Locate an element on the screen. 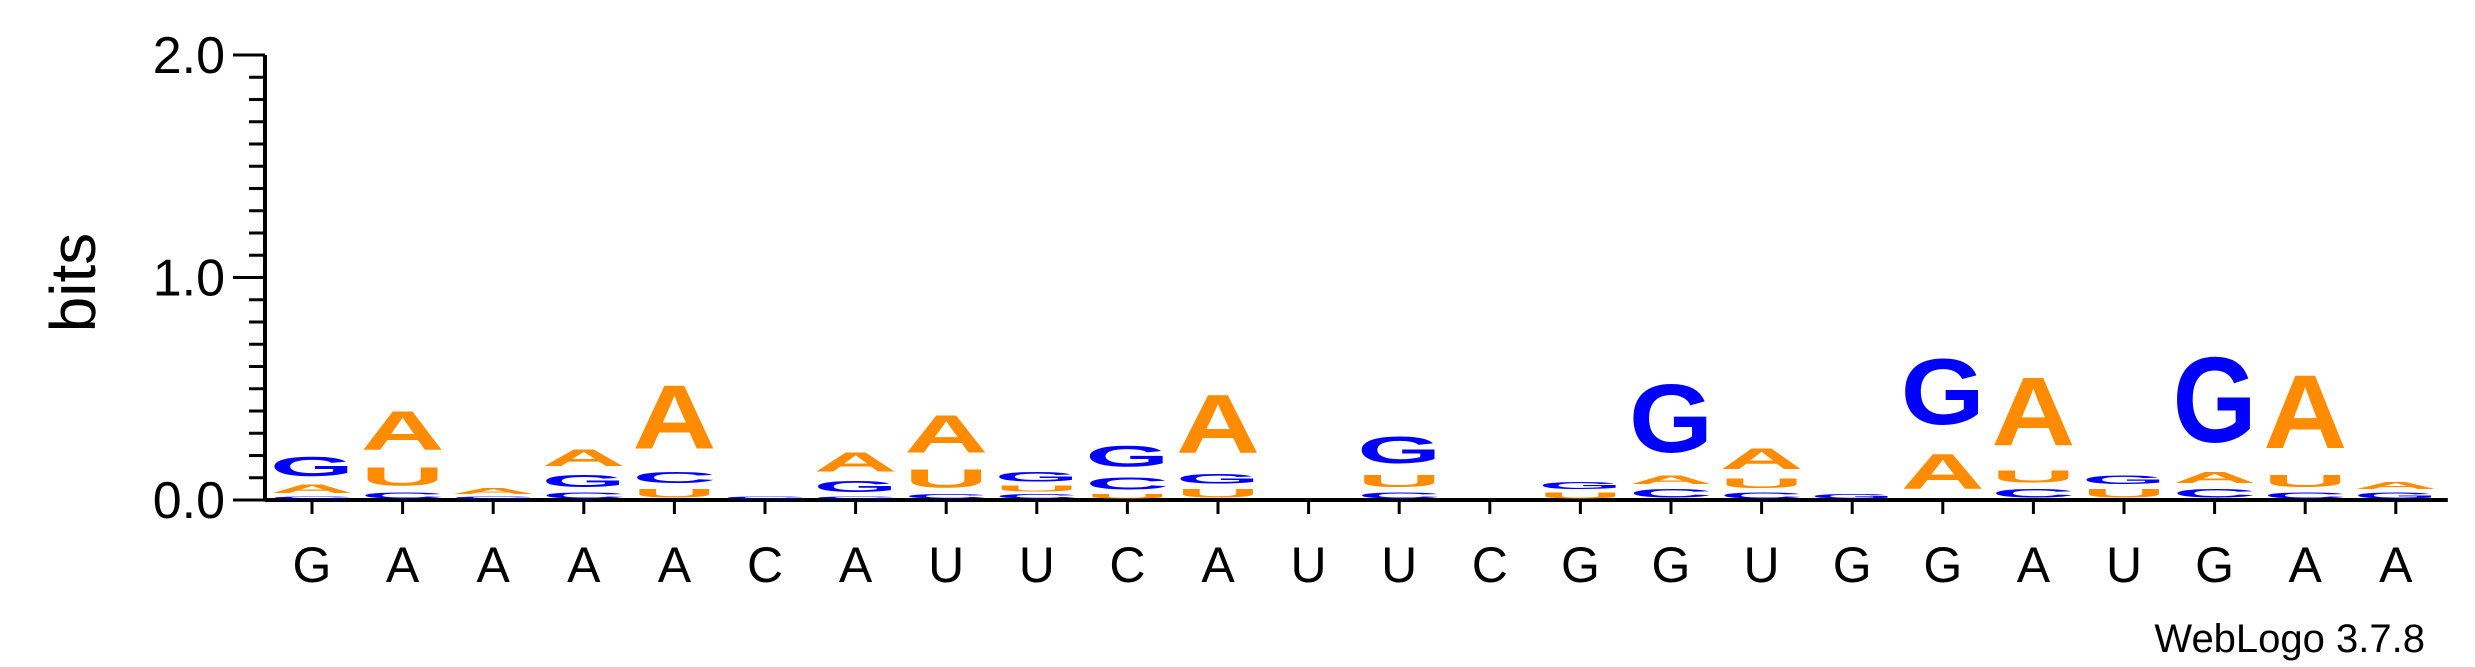 The image size is (2475, 667). y-tick-label: 0.0 is located at coordinates (189, 501).